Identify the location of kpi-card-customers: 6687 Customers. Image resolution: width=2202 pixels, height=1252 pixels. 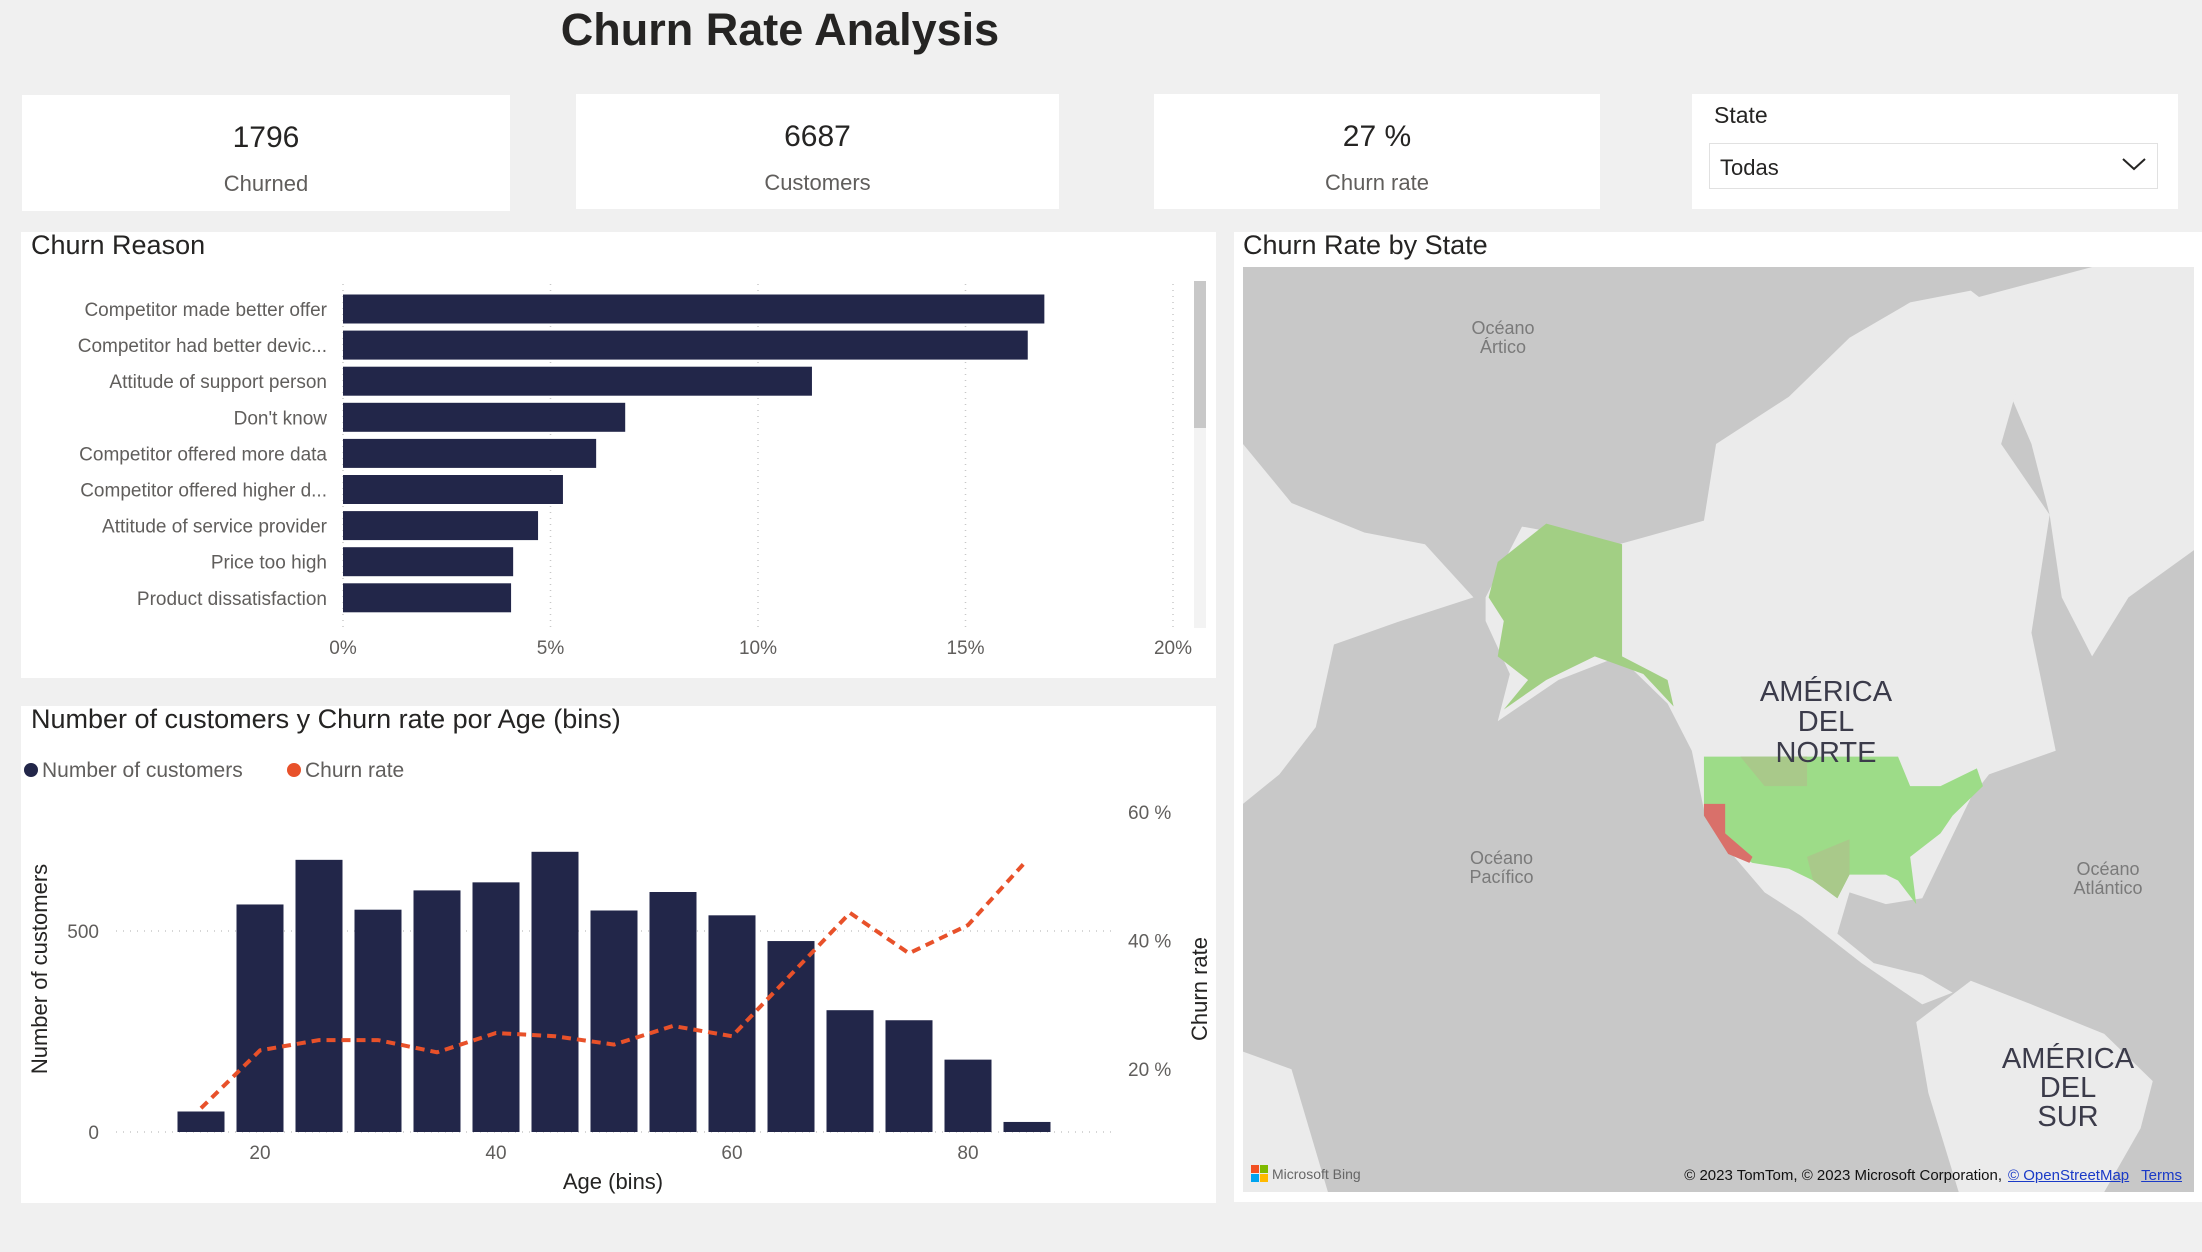
(817, 151).